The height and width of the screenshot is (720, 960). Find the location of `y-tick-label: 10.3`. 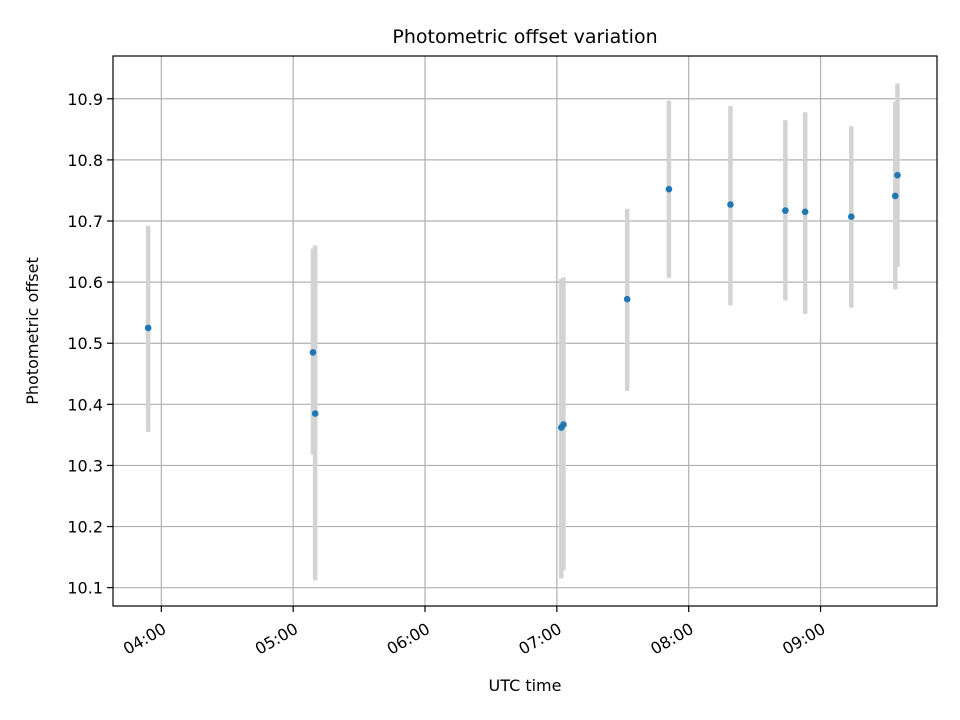

y-tick-label: 10.3 is located at coordinates (85, 465).